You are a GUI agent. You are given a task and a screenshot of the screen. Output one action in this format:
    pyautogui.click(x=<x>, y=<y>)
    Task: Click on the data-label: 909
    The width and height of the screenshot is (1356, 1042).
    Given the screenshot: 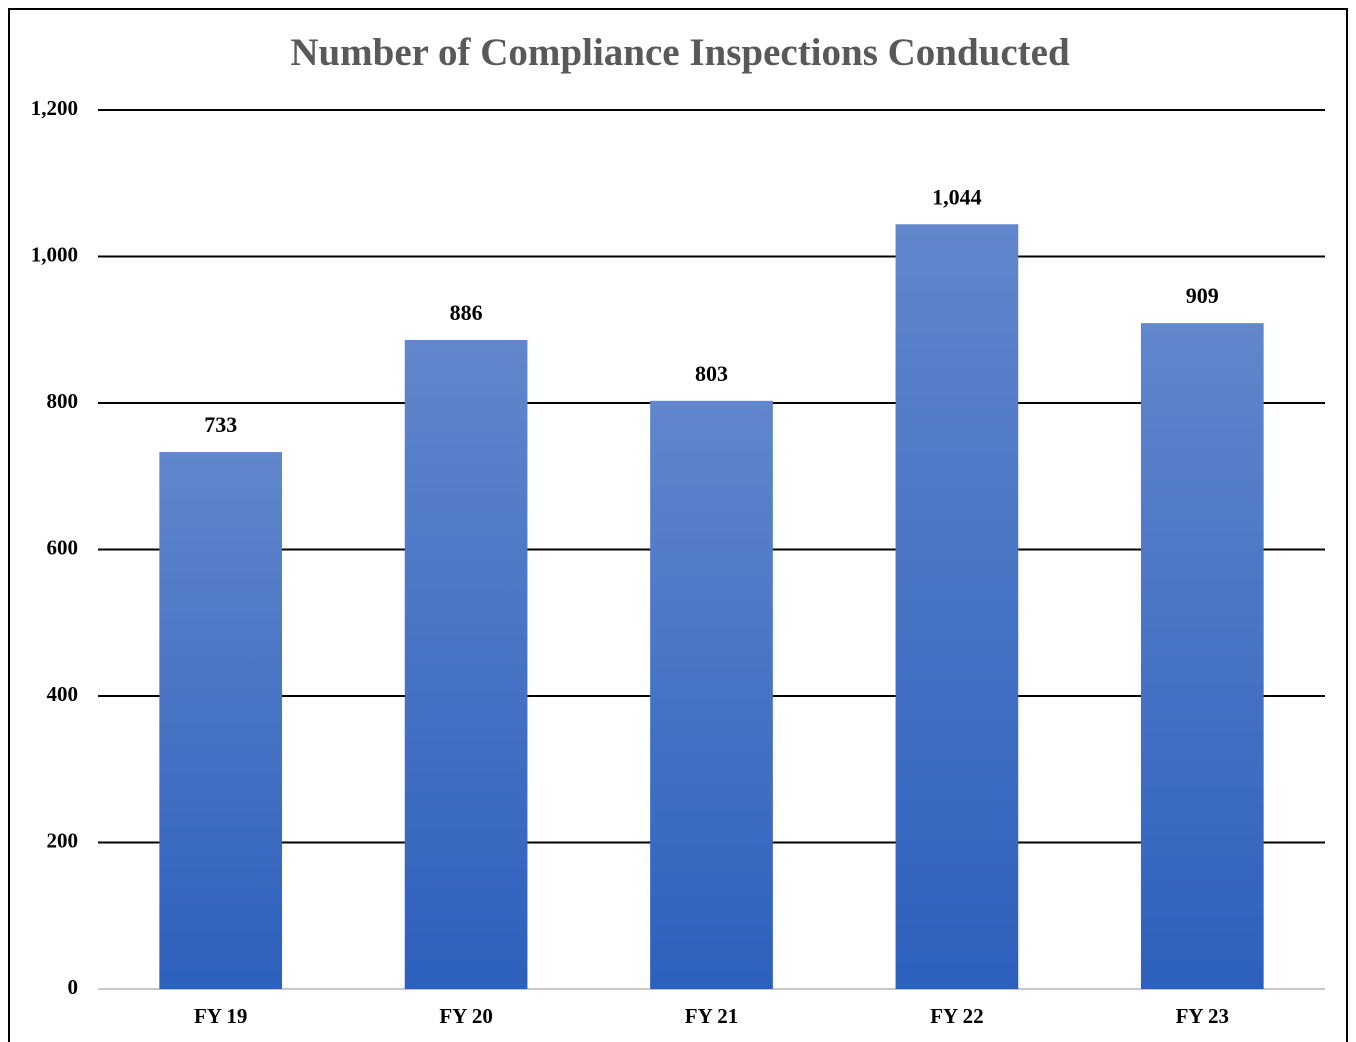 What is the action you would take?
    pyautogui.click(x=1202, y=295)
    